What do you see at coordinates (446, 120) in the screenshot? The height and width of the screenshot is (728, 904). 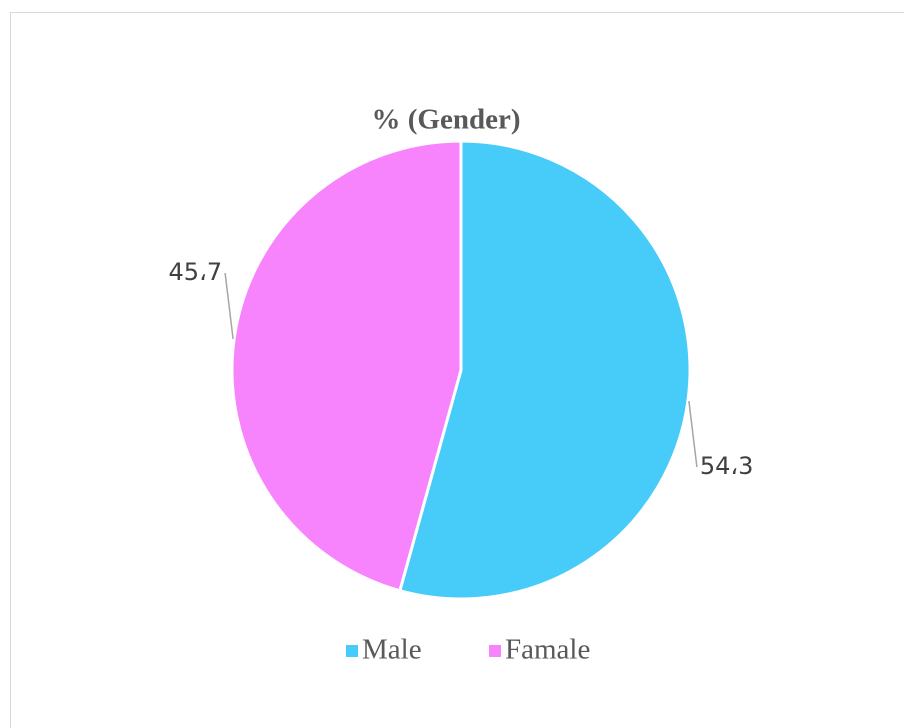 I see `chart-title: % (Gender)` at bounding box center [446, 120].